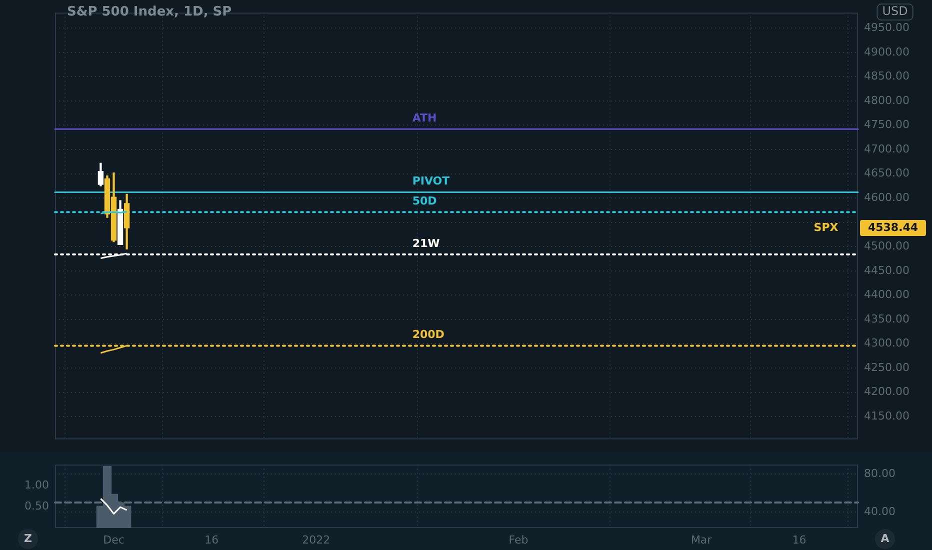 The height and width of the screenshot is (550, 932). What do you see at coordinates (887, 197) in the screenshot?
I see `y-tick-label: 4600.00` at bounding box center [887, 197].